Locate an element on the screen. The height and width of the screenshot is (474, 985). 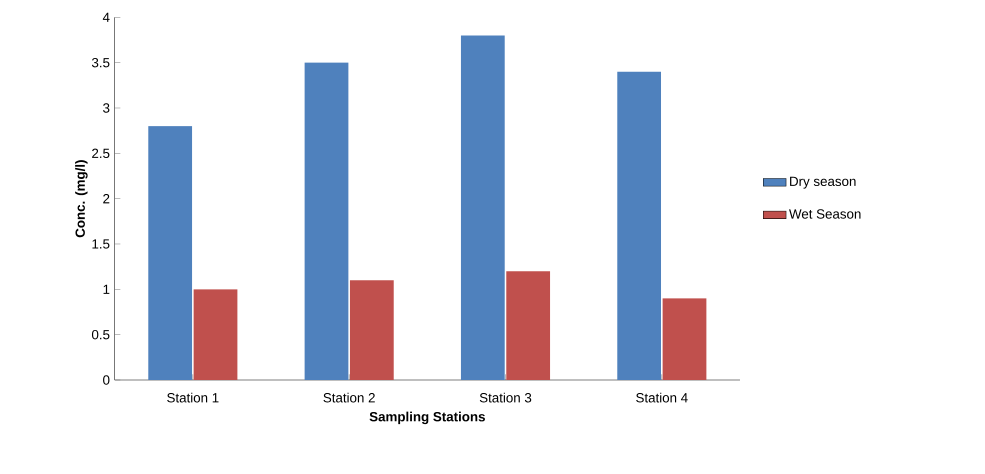
legend-label: Dry season is located at coordinates (823, 182).